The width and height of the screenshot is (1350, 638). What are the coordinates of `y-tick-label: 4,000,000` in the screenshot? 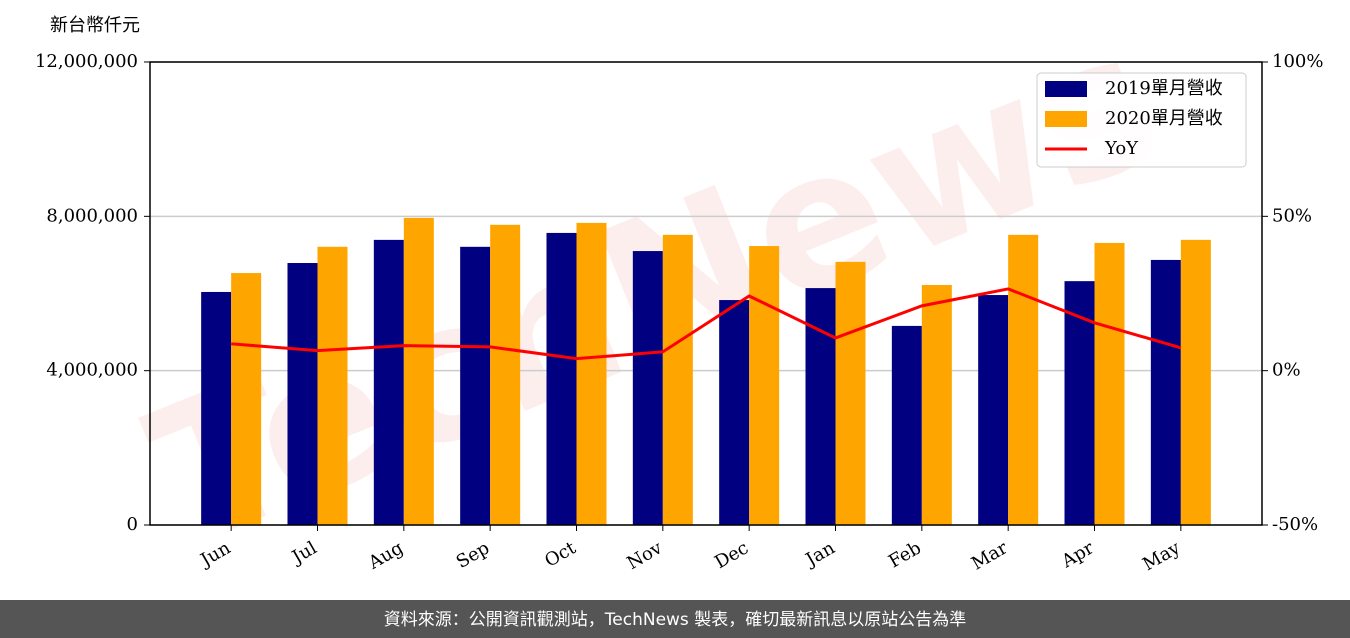 It's located at (92, 370).